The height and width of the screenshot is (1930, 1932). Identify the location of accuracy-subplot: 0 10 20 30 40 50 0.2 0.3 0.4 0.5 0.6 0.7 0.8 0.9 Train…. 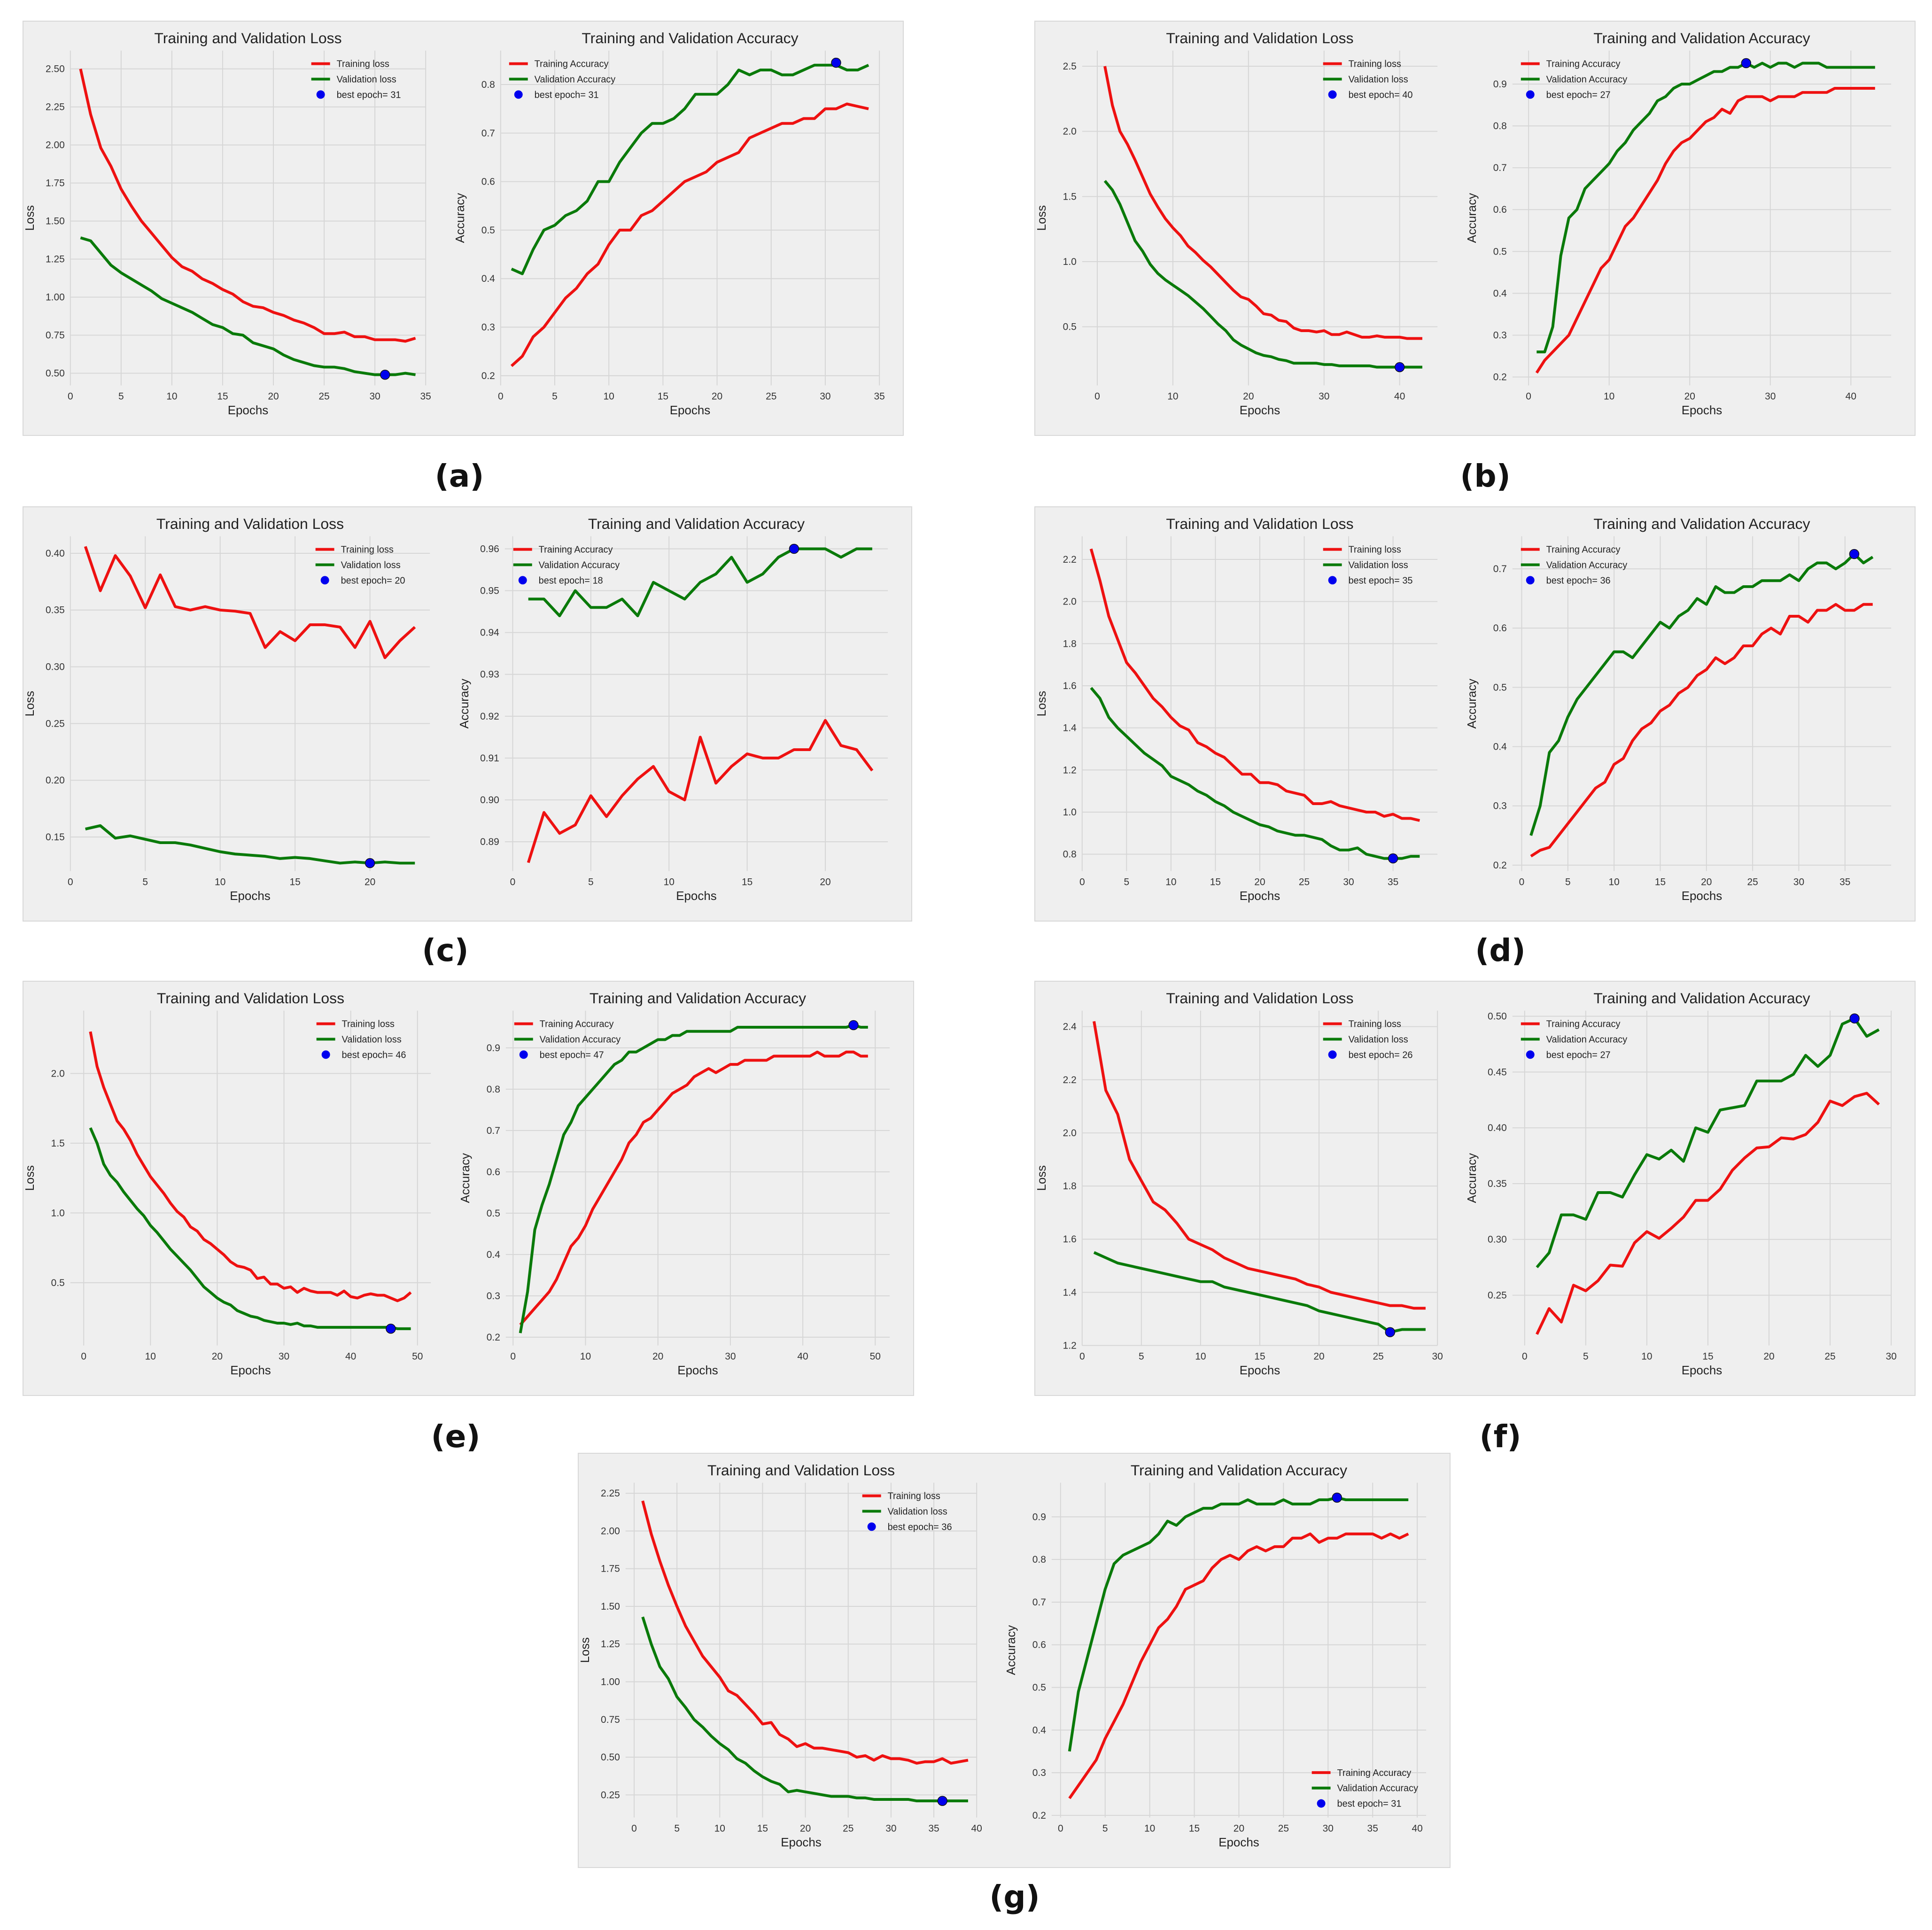
(674, 1184).